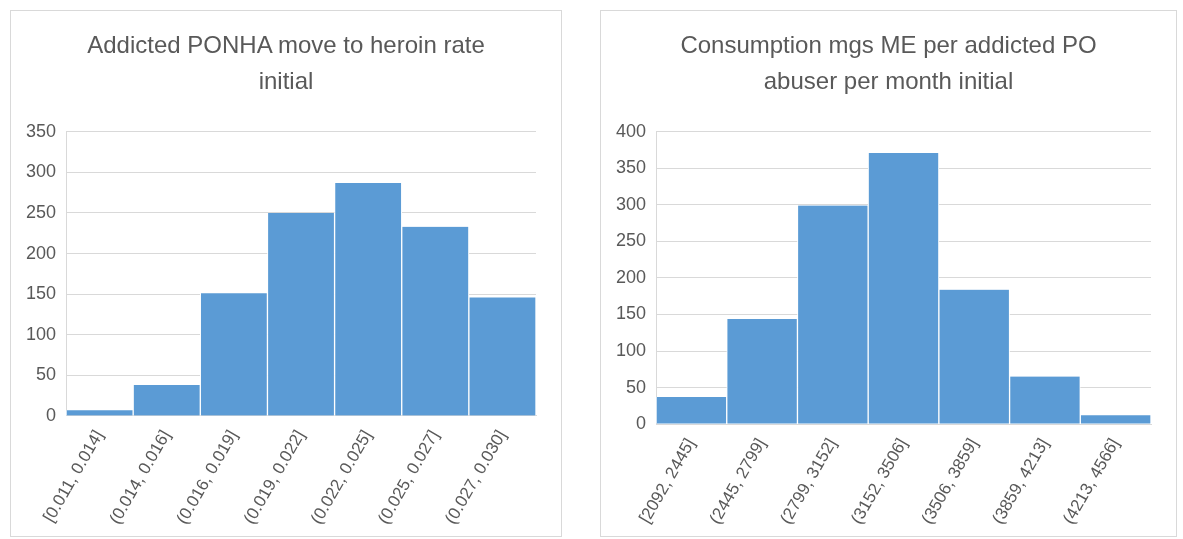  What do you see at coordinates (888, 63) in the screenshot?
I see `chart-title: Consumption mgs ME per addicted PO abuser per month initial` at bounding box center [888, 63].